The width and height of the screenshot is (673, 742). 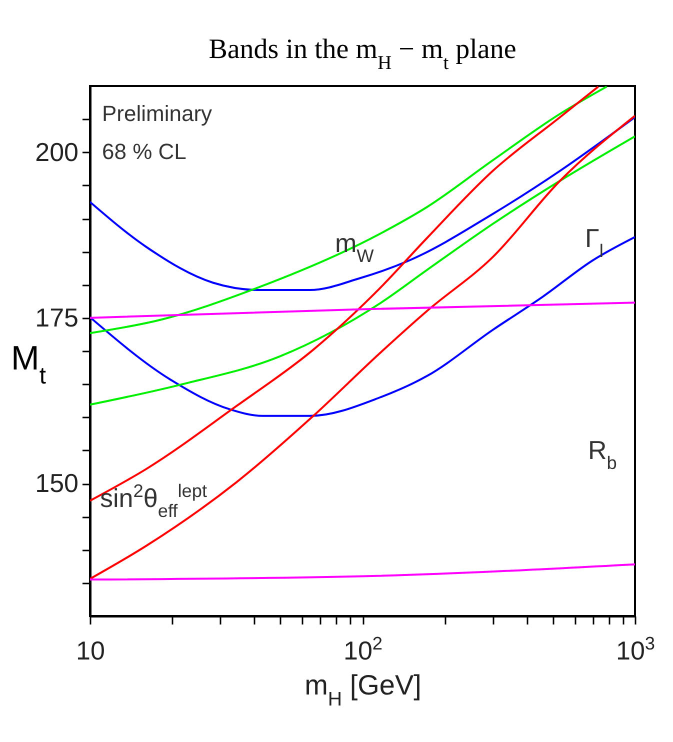 What do you see at coordinates (363, 690) in the screenshot?
I see `x-axis-title: m$_{H}$ [GeV]` at bounding box center [363, 690].